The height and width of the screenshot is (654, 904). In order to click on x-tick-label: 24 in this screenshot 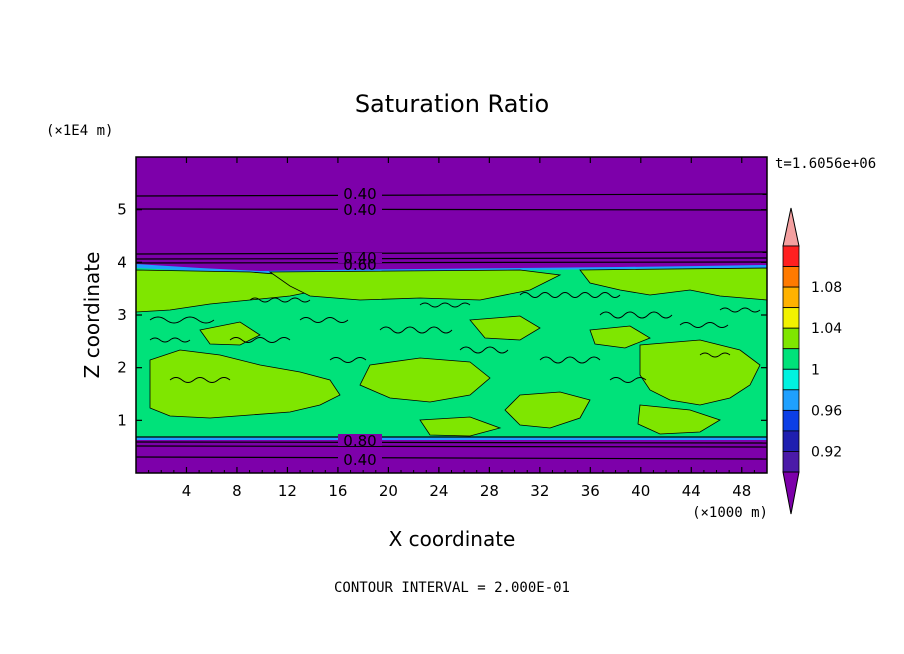, I will do `click(438, 491)`.